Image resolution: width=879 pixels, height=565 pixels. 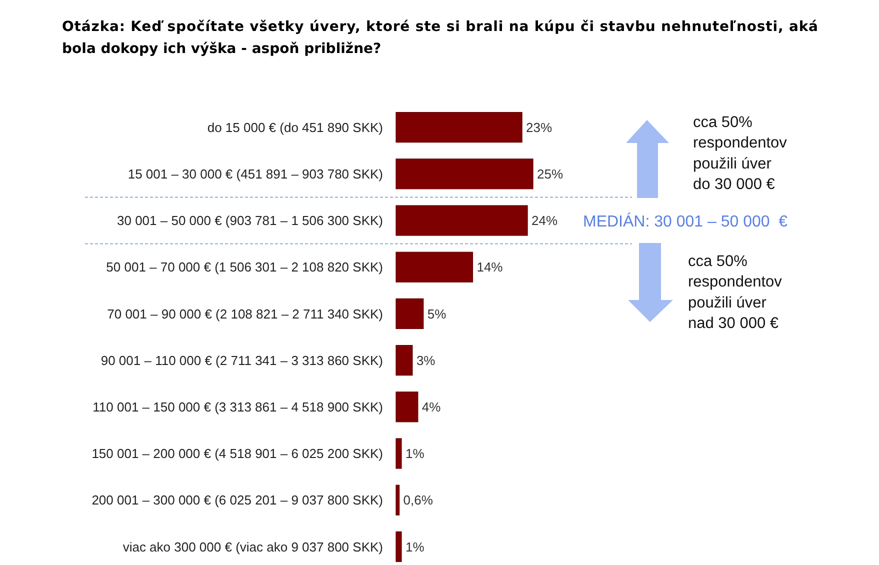 What do you see at coordinates (245, 314) in the screenshot?
I see `y-tick-label: 70 001 – 90 000 € (2 108 821 – 2 711 340 SKK)` at bounding box center [245, 314].